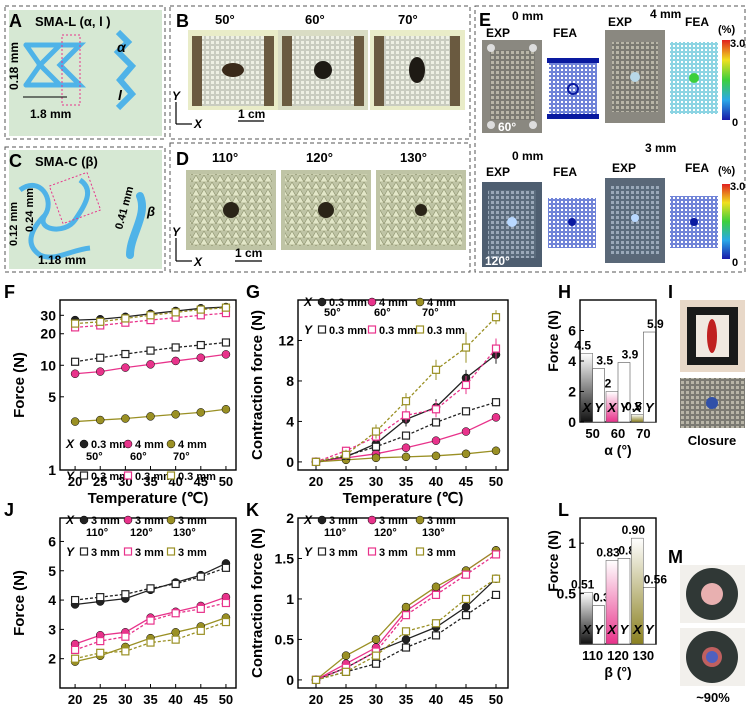 The image size is (750, 713). I want to click on y-axis-label-K: Contraction force (N), so click(257, 603).